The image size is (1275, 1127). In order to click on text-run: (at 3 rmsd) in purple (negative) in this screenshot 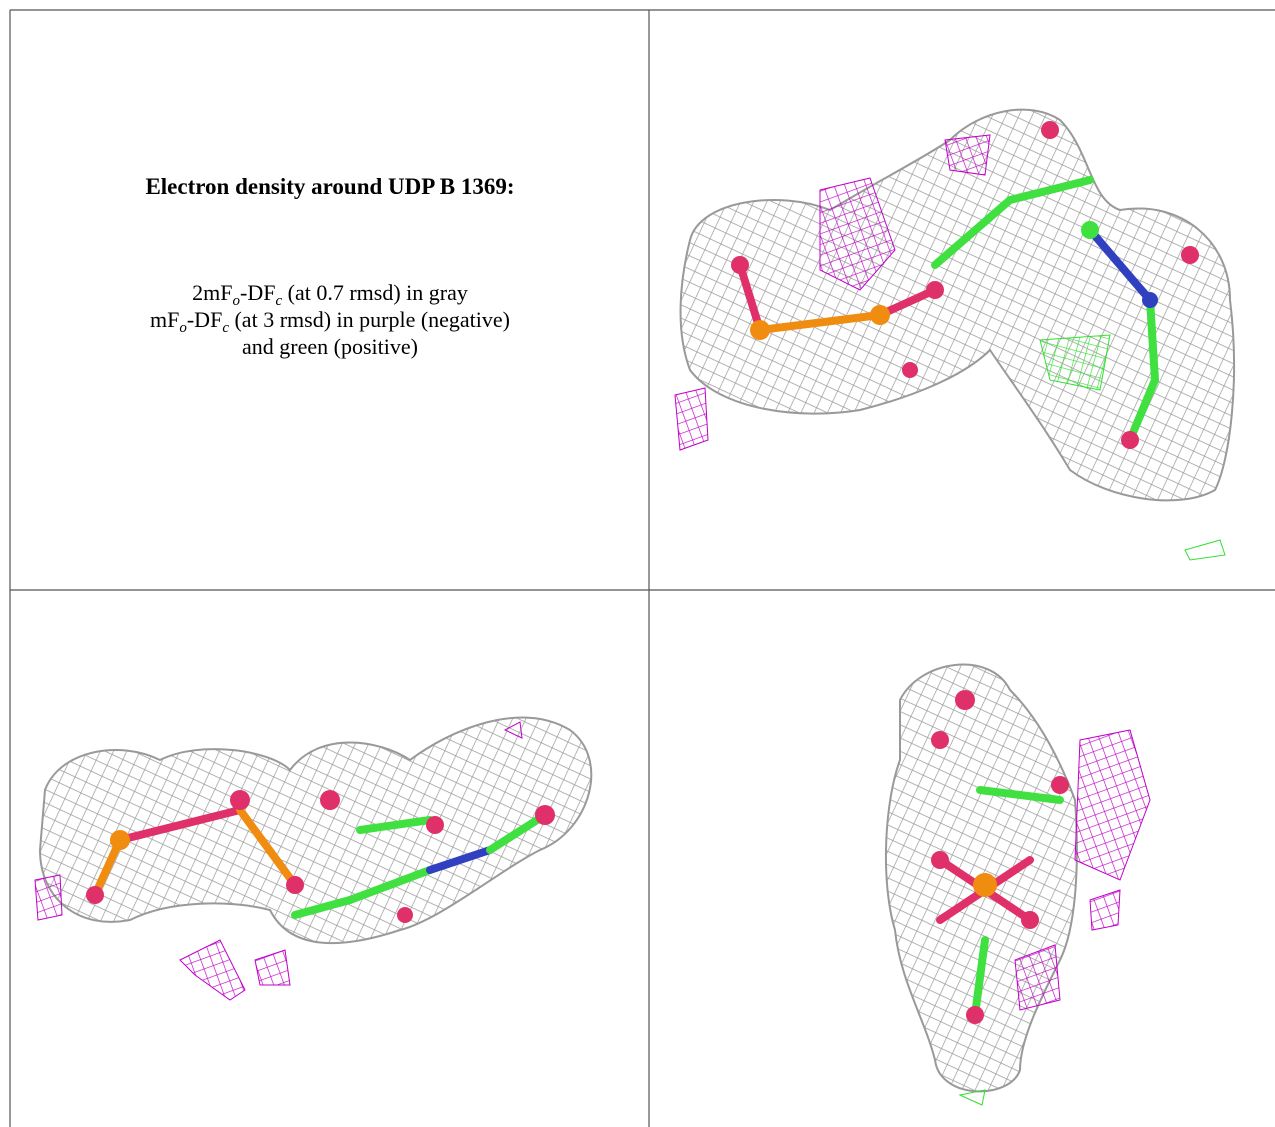, I will do `click(369, 319)`.